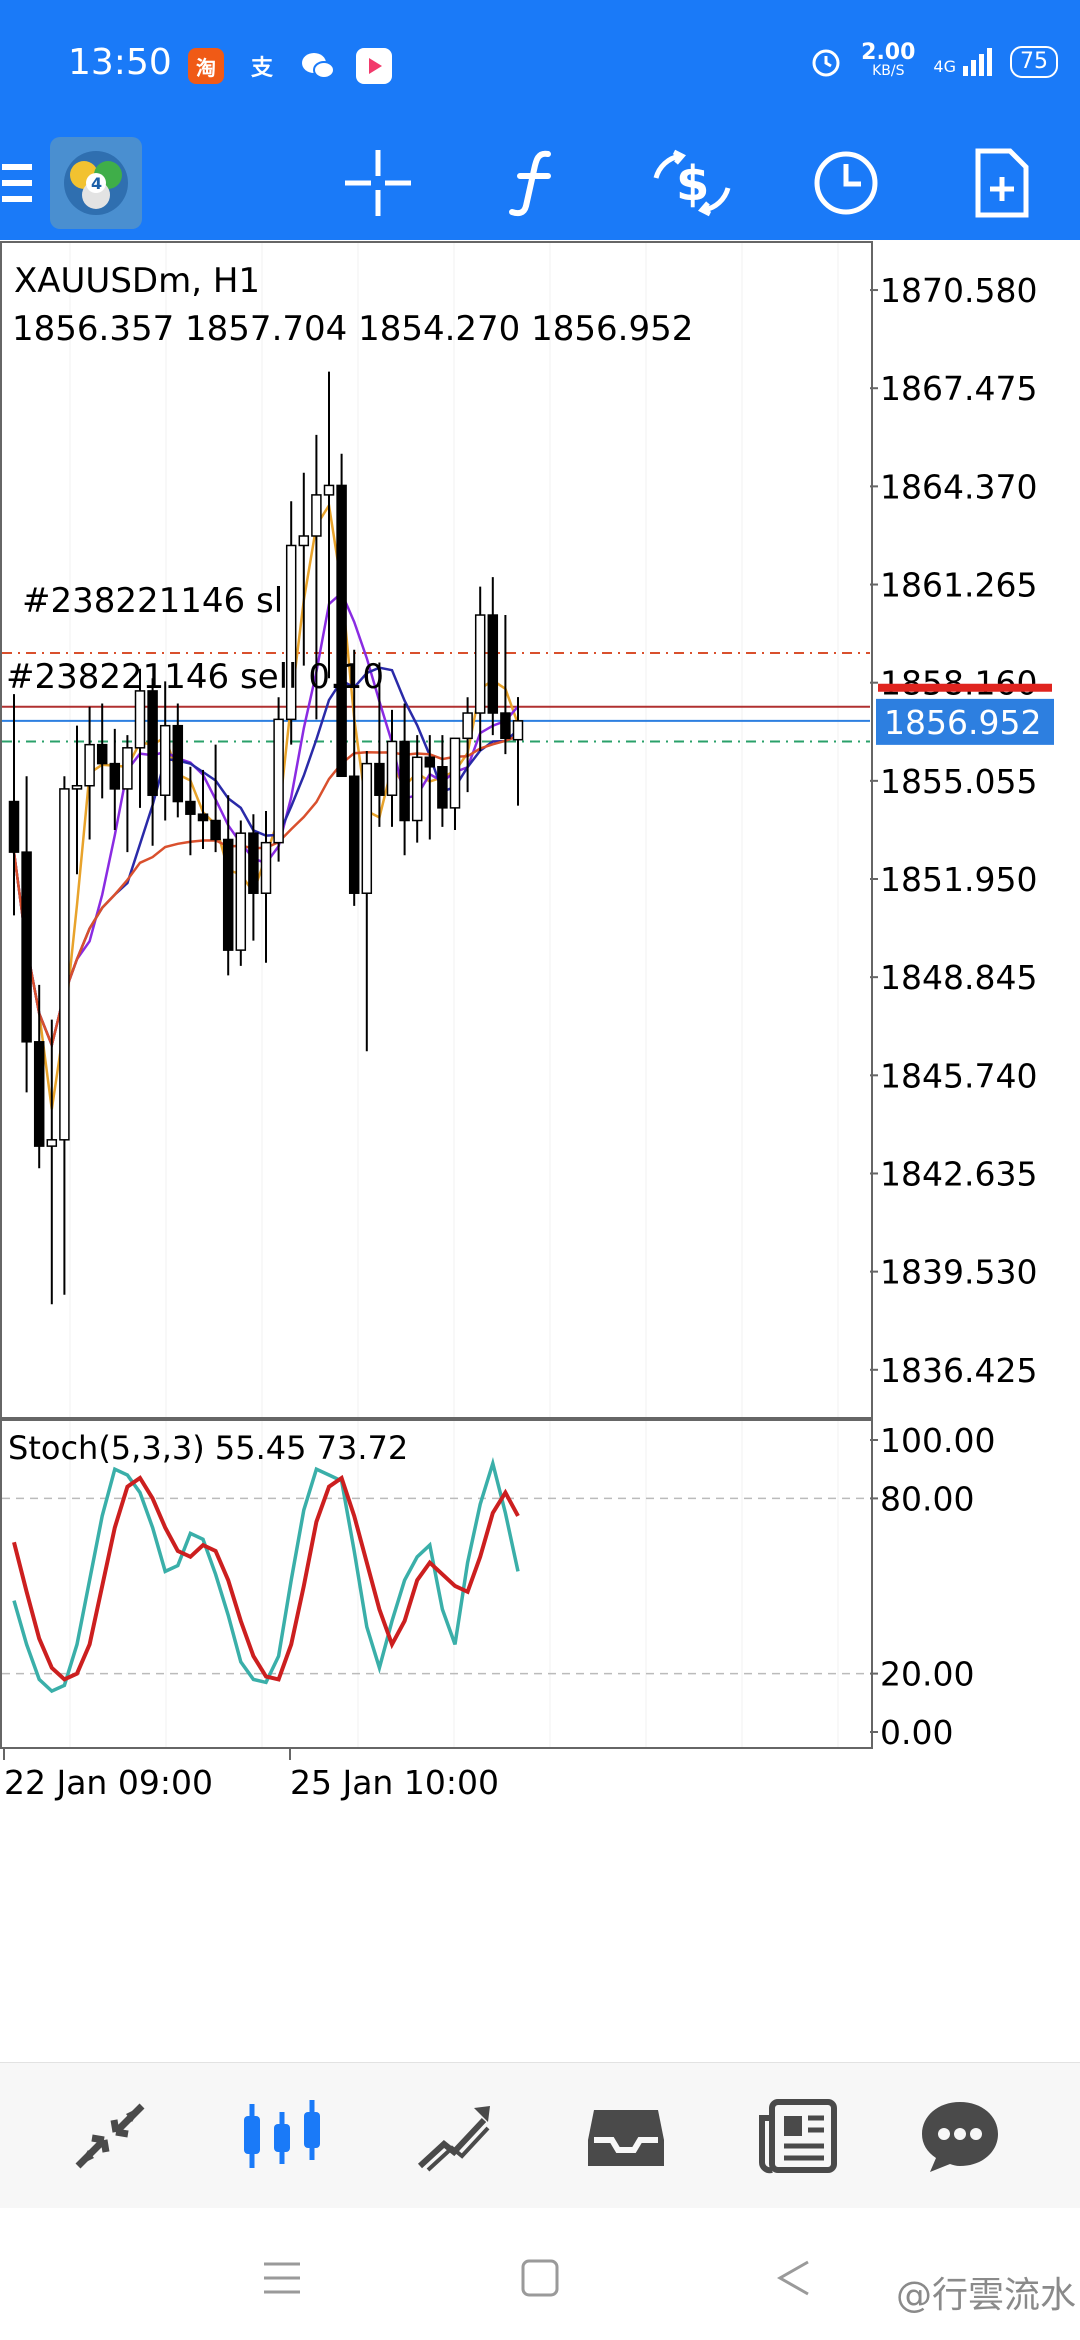  Describe the element at coordinates (846, 183) in the screenshot. I see `period-icon` at that location.